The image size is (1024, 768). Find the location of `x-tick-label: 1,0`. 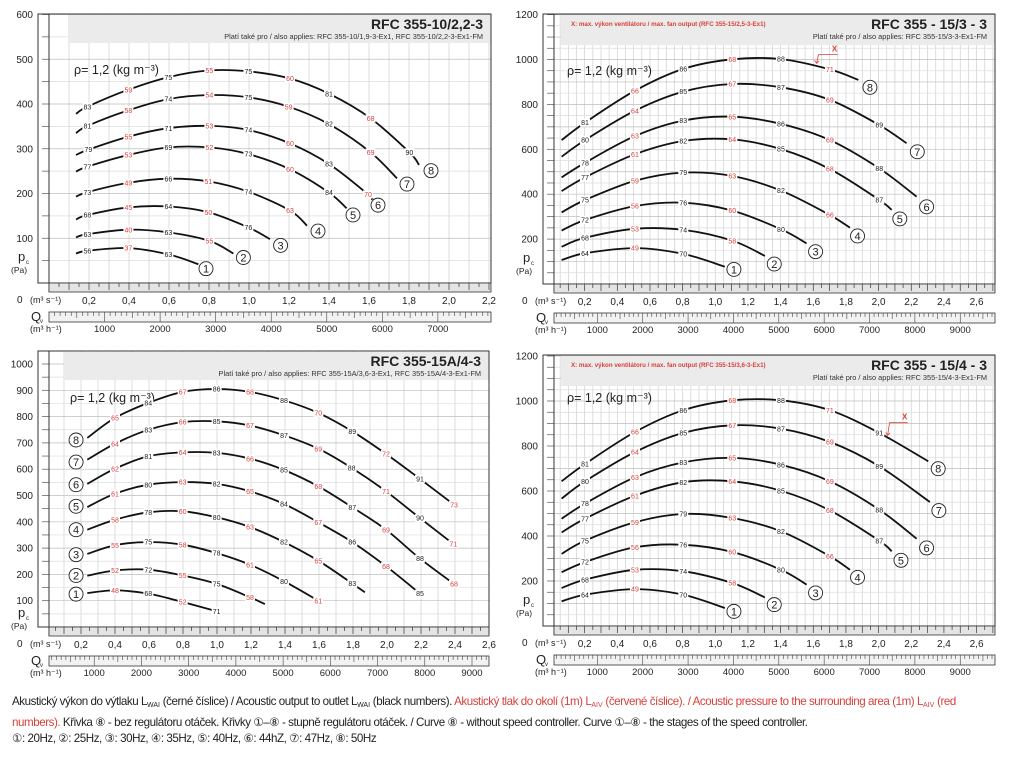

x-tick-label: 1,0 is located at coordinates (249, 301).